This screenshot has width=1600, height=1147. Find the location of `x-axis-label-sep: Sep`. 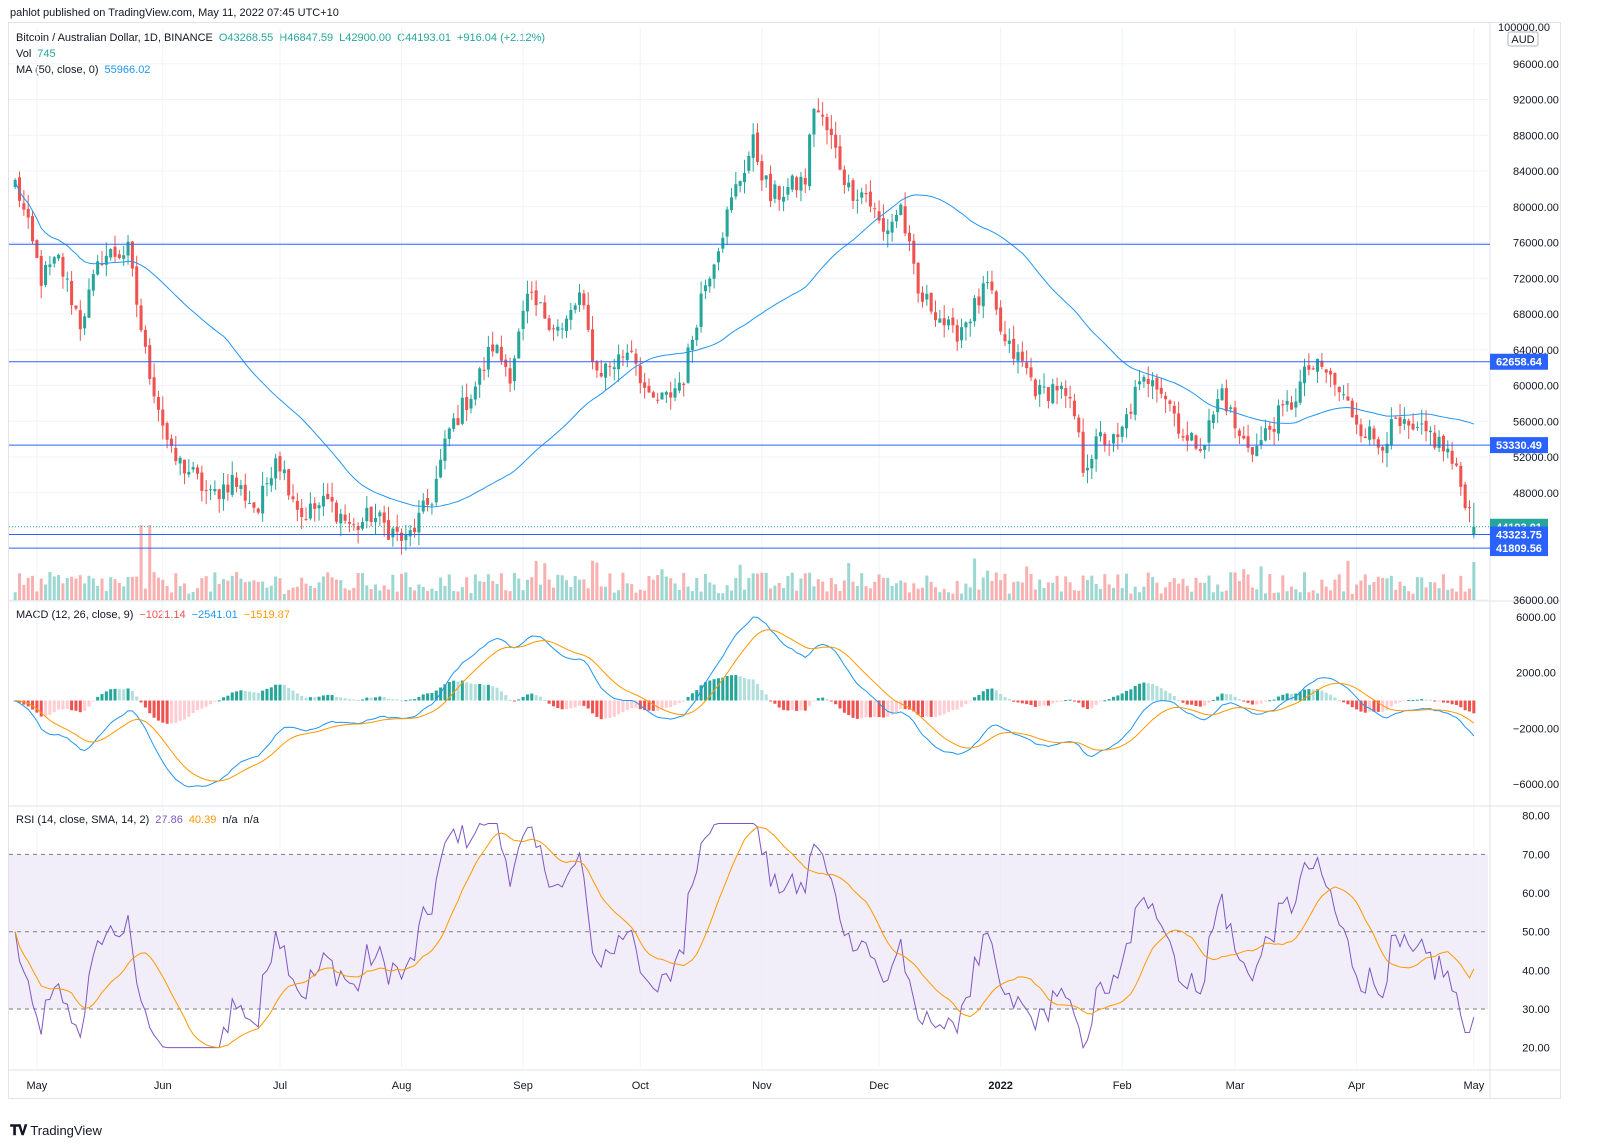

x-axis-label-sep: Sep is located at coordinates (523, 1086).